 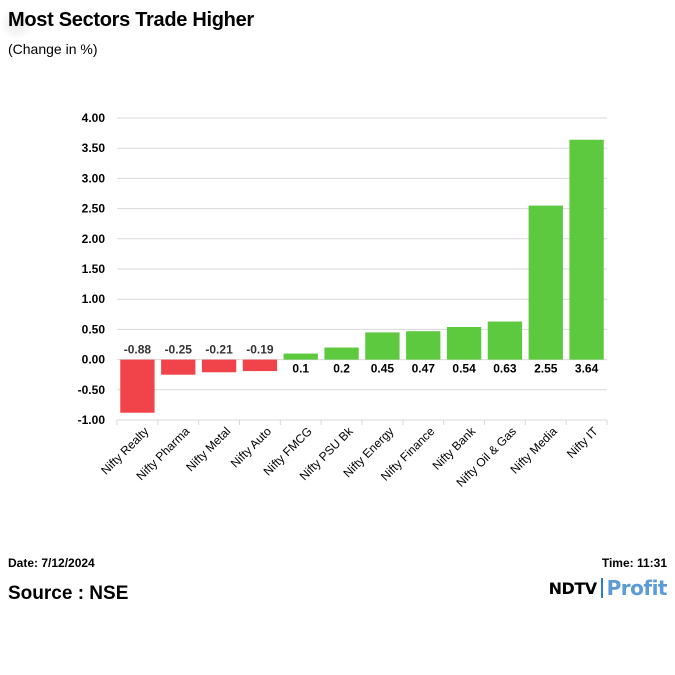 I want to click on data-label: 0.2, so click(x=341, y=369).